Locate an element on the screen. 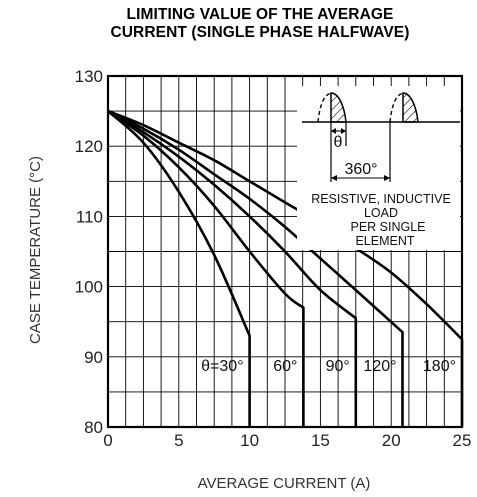  x-tick-label: 15 is located at coordinates (320, 440).